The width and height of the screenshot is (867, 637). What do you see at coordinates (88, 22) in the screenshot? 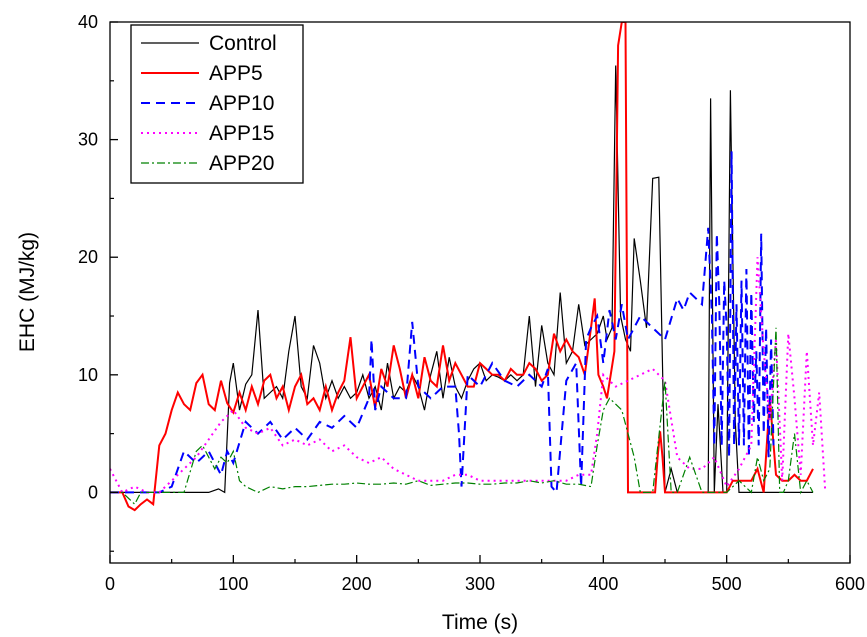
I see `y-tick-label: 40` at bounding box center [88, 22].